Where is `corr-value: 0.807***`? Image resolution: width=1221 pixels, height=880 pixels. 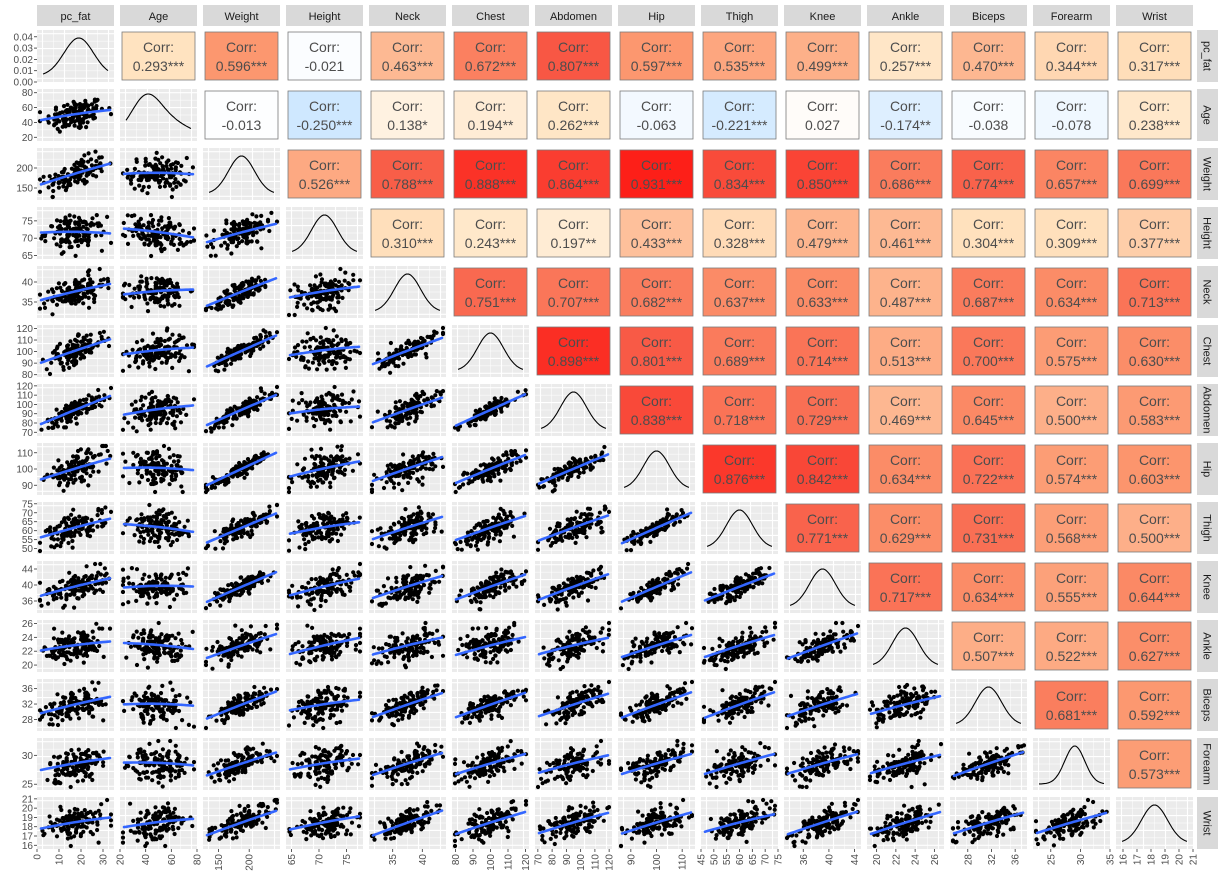 corr-value: 0.807*** is located at coordinates (574, 66).